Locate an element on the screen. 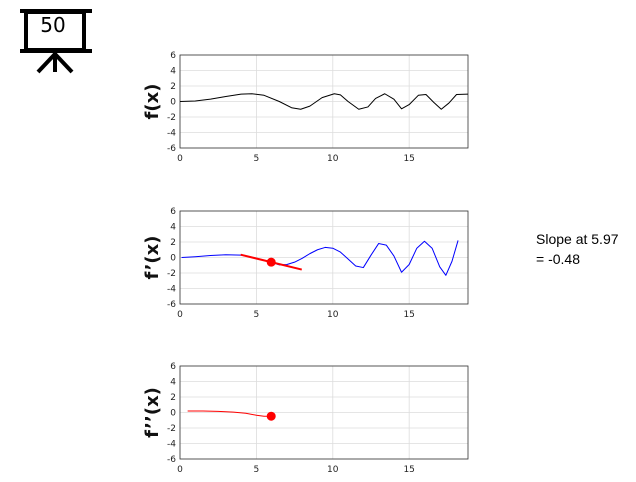  fdoubleprime-y-tick-label: 4 is located at coordinates (173, 383).